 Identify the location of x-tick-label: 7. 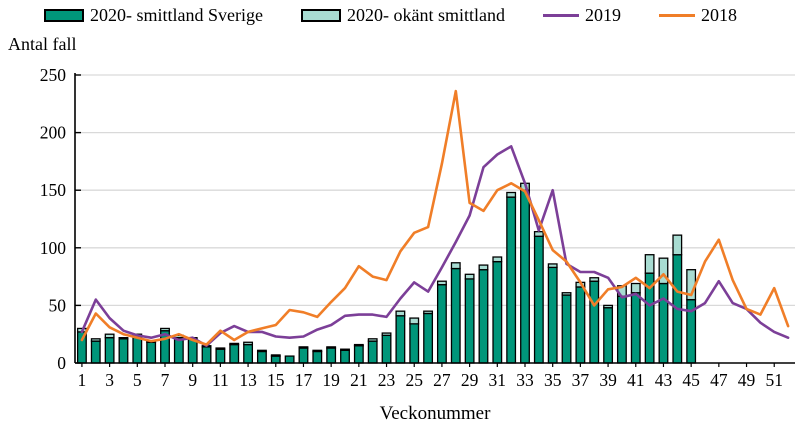
(165, 380).